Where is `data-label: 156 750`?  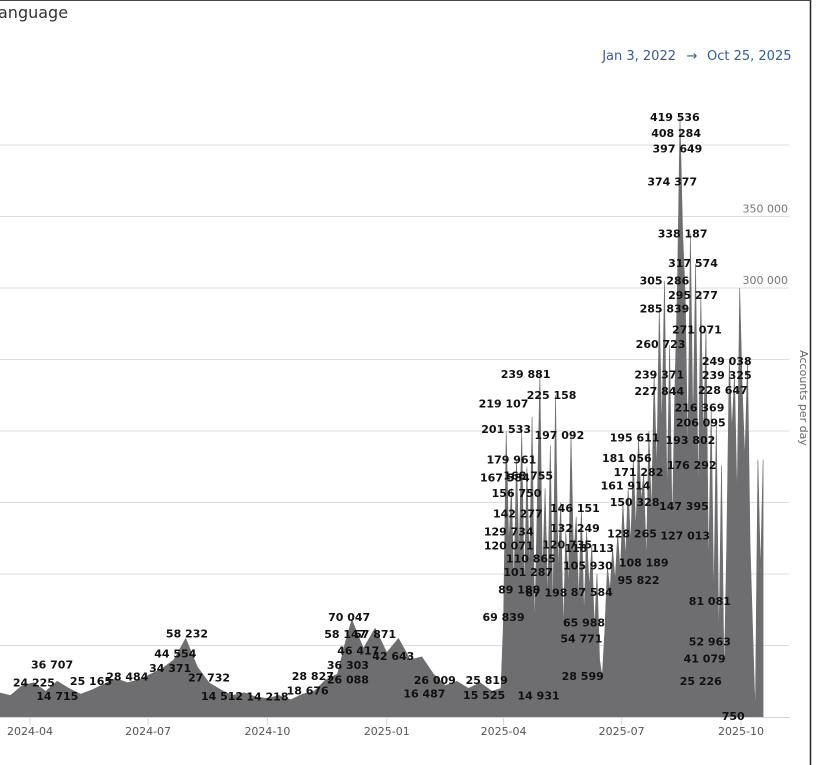 data-label: 156 750 is located at coordinates (517, 493).